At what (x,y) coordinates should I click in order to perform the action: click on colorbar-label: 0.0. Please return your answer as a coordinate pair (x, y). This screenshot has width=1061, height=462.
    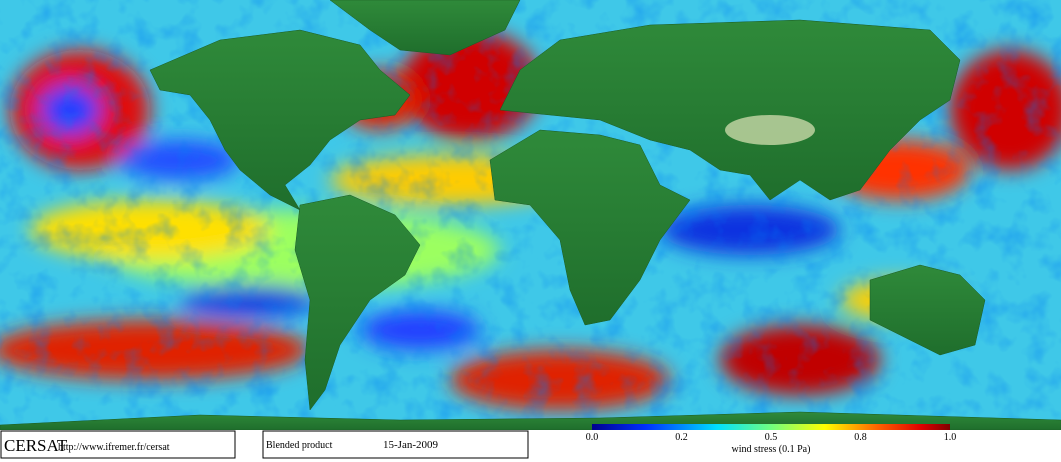
    Looking at the image, I should click on (592, 437).